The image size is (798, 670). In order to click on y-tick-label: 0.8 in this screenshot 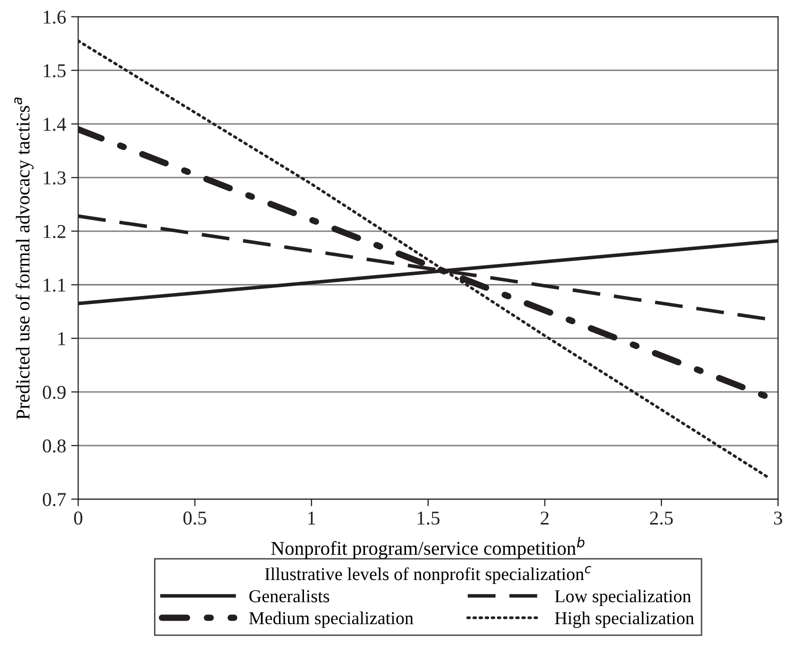, I will do `click(54, 446)`.